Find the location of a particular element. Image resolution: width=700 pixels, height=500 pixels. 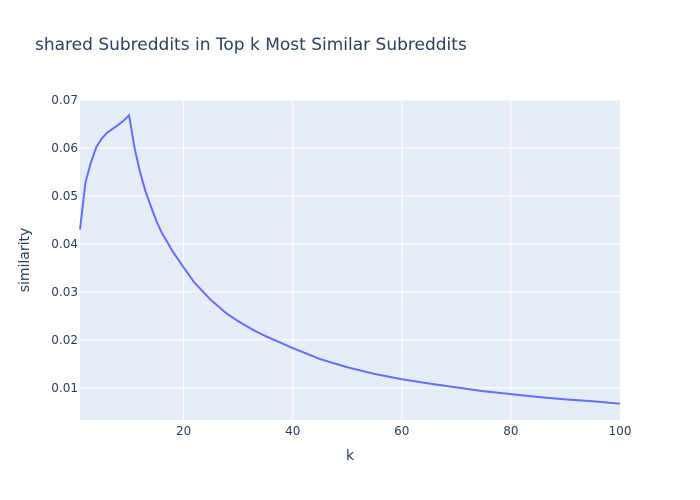

y-axis-ticks: 0.01 0.02 0.03 0.04 0.05 0.06 0.07 is located at coordinates (64, 244).